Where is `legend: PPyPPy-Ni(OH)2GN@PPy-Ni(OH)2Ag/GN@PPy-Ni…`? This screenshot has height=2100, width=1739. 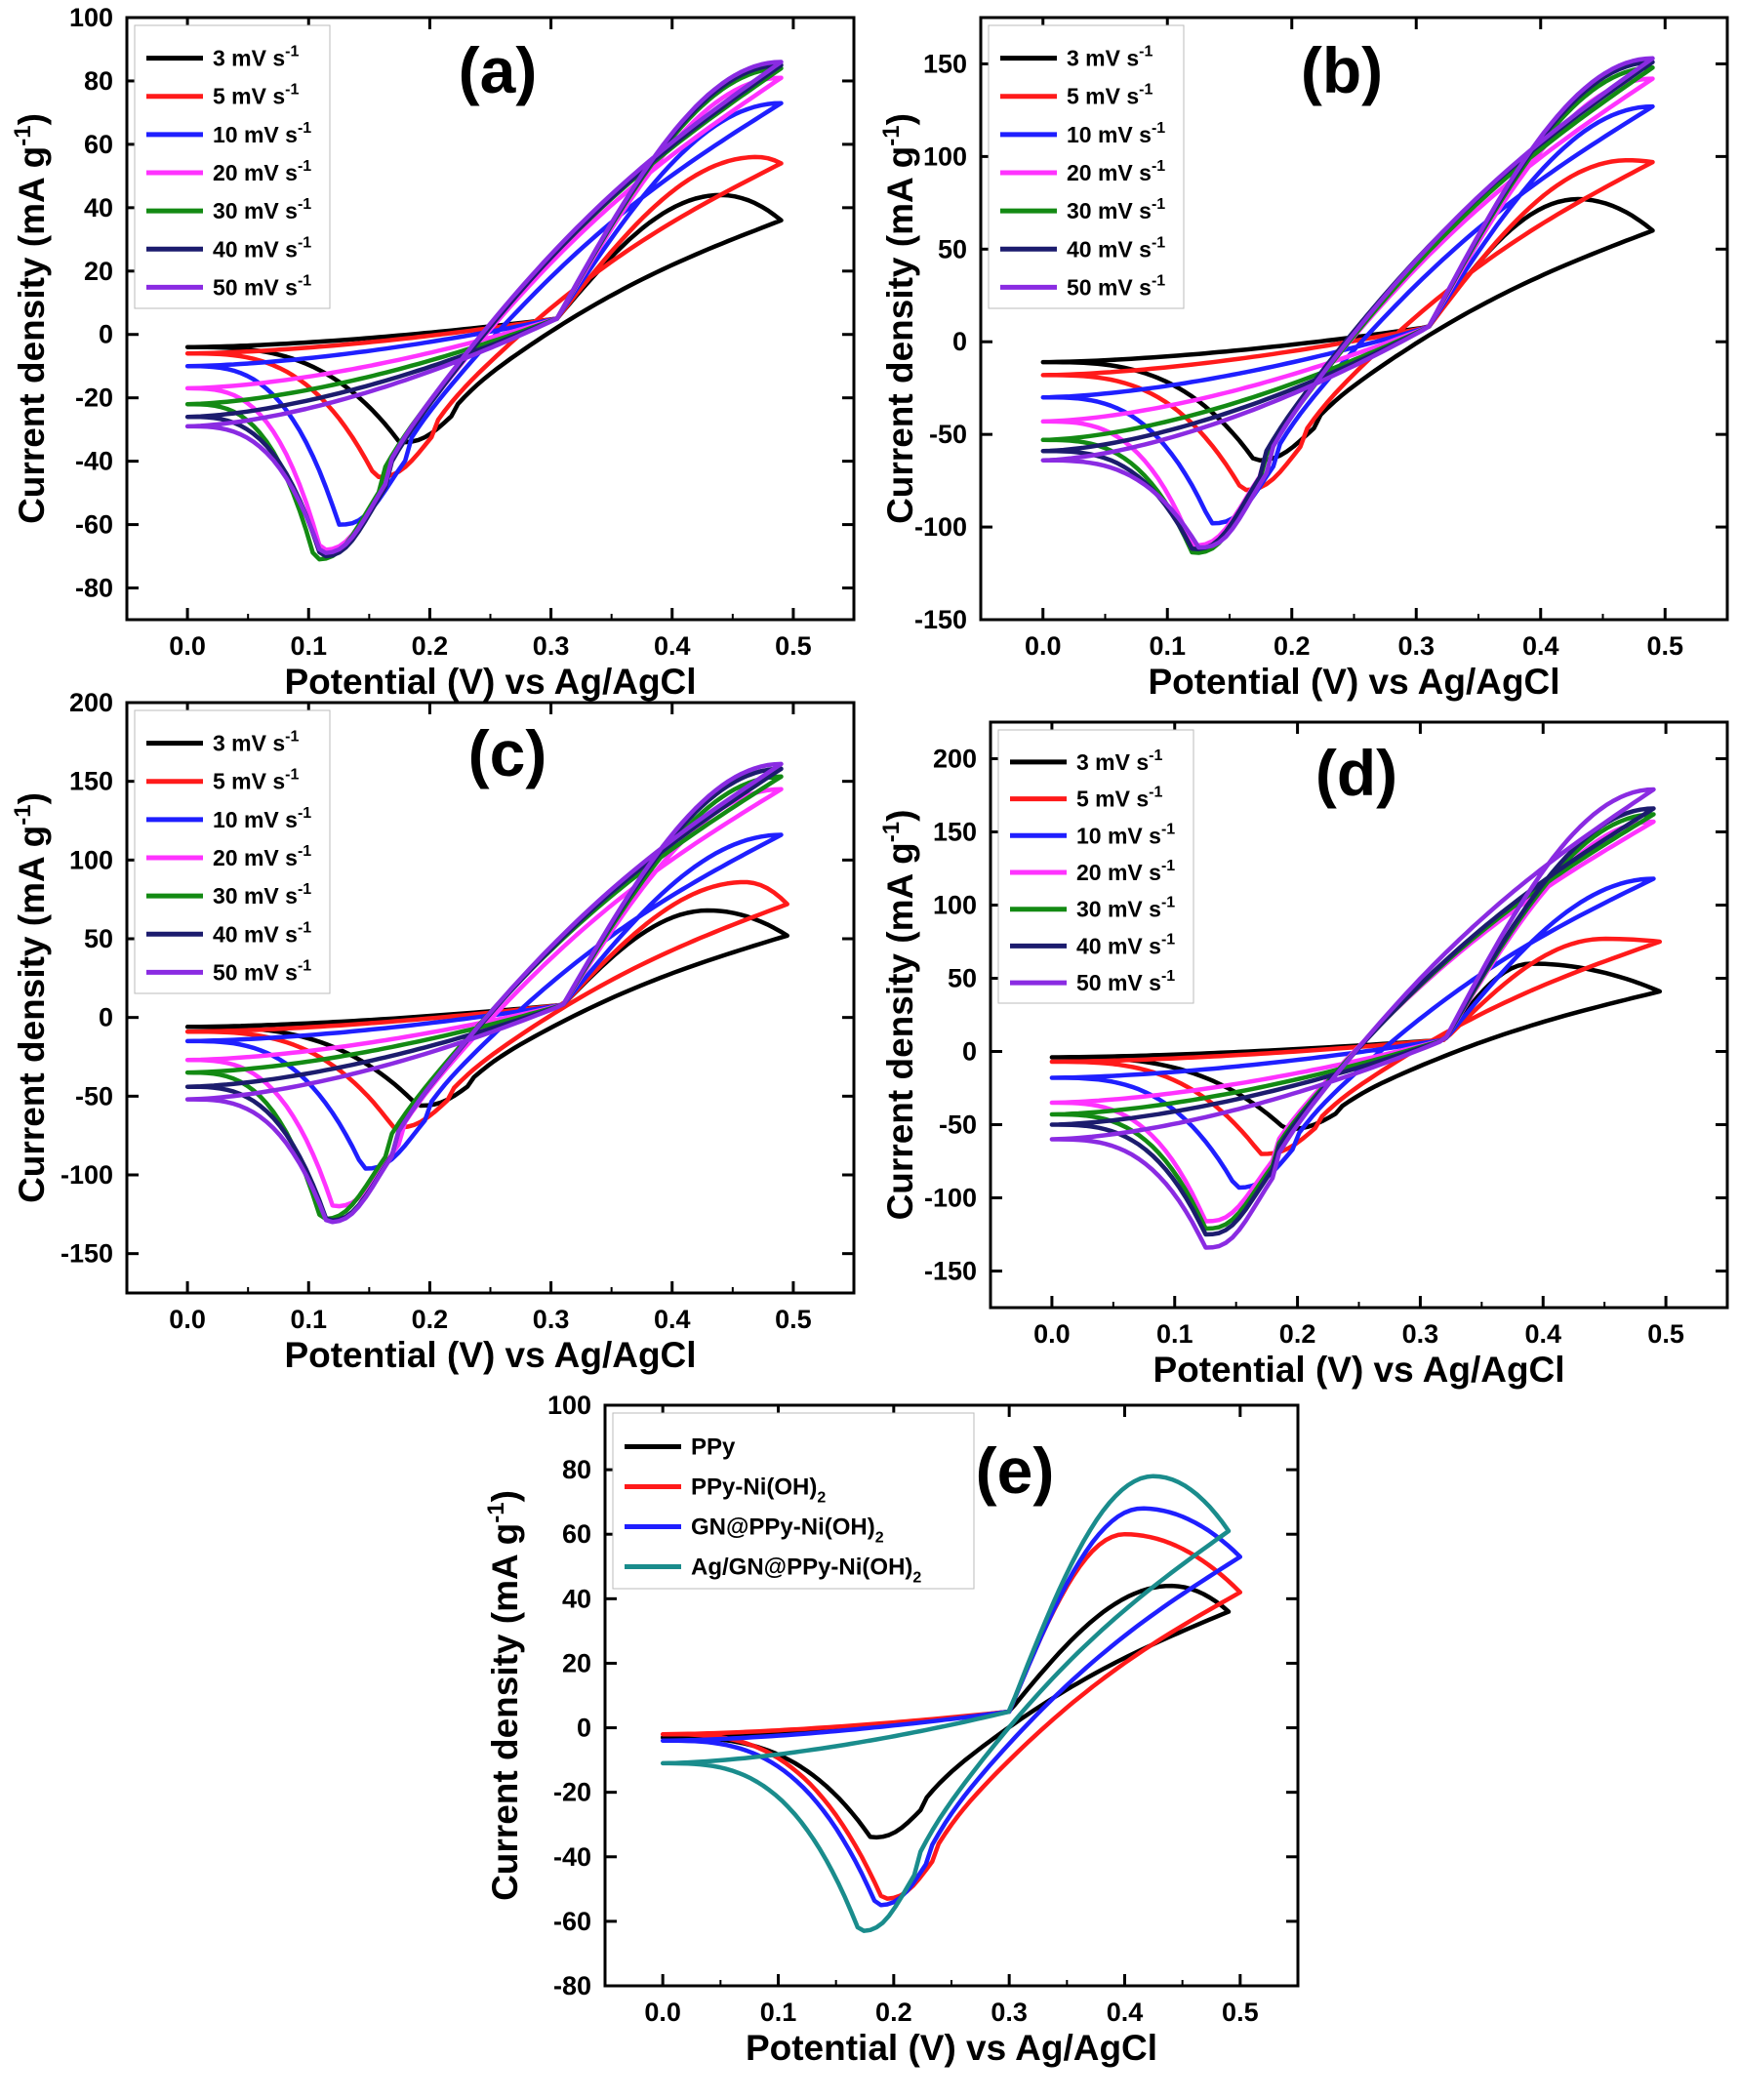 legend: PPyPPy-Ni(OH)2GN@PPy-Ni(OH)2Ag/GN@PPy-Ni… is located at coordinates (793, 1501).